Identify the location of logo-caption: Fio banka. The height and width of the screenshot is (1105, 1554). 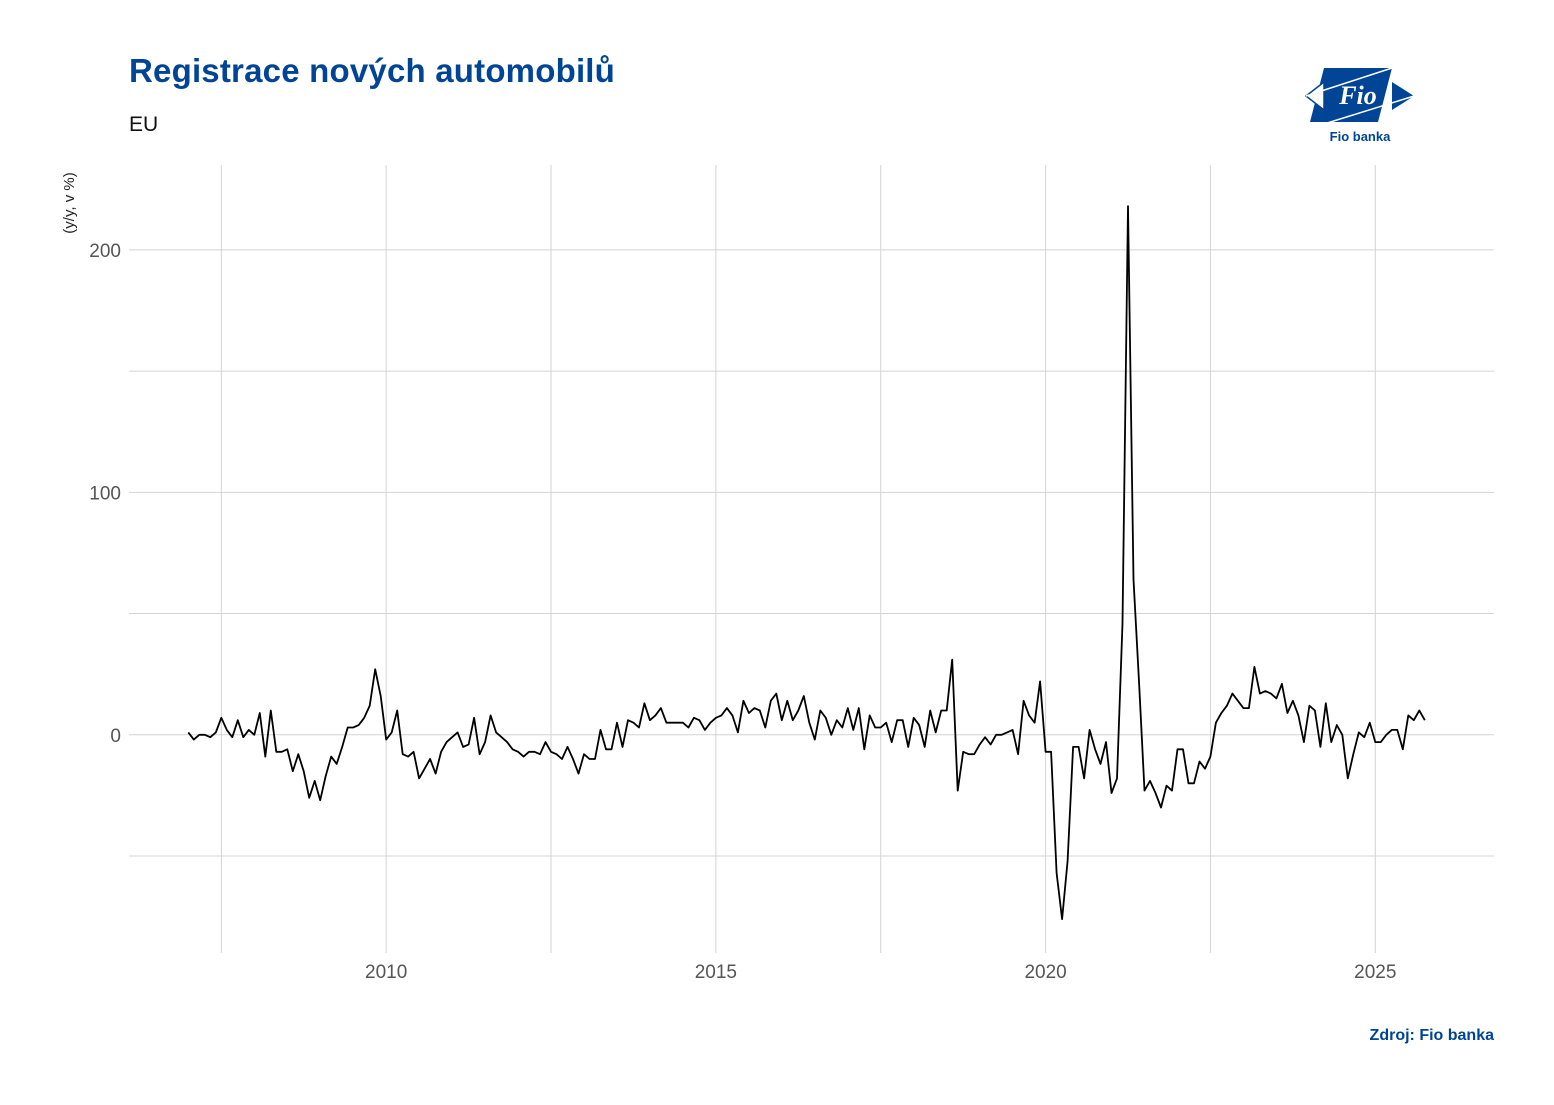
(1360, 136).